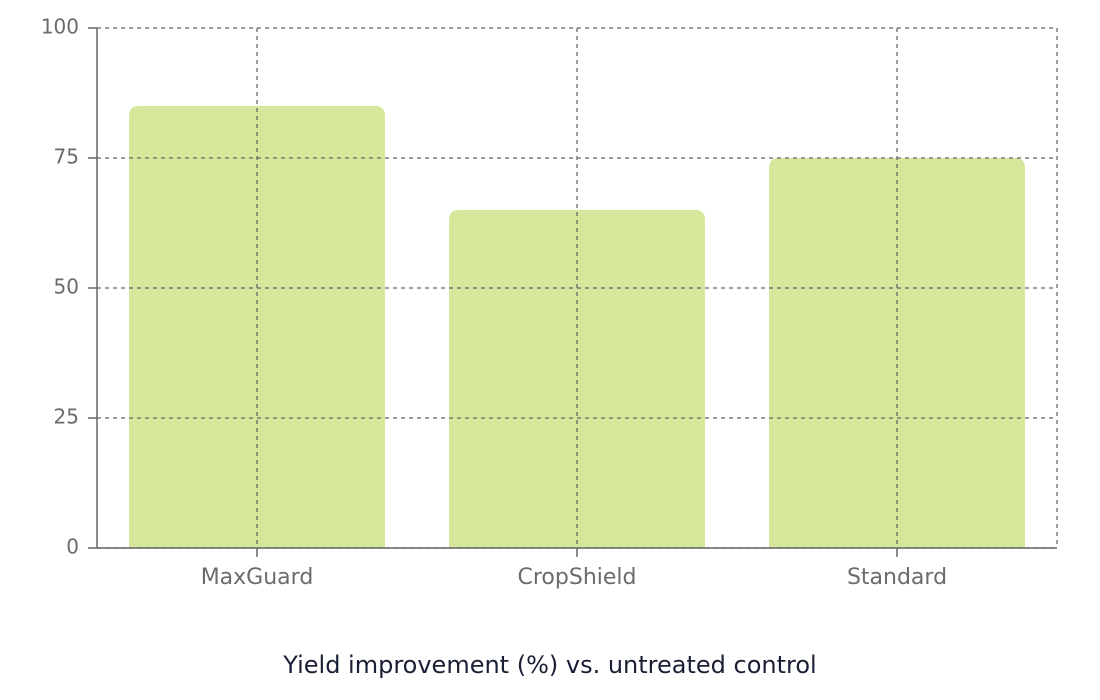 Image resolution: width=1100 pixels, height=700 pixels. I want to click on x-tick-label: CropShield, so click(577, 577).